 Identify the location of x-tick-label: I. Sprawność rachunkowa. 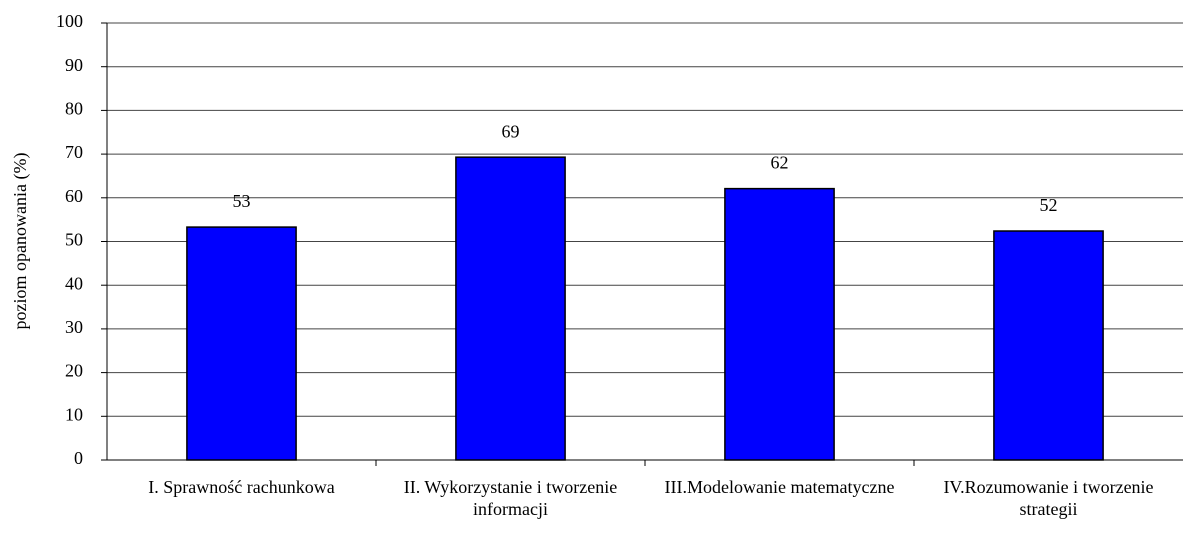
(241, 487).